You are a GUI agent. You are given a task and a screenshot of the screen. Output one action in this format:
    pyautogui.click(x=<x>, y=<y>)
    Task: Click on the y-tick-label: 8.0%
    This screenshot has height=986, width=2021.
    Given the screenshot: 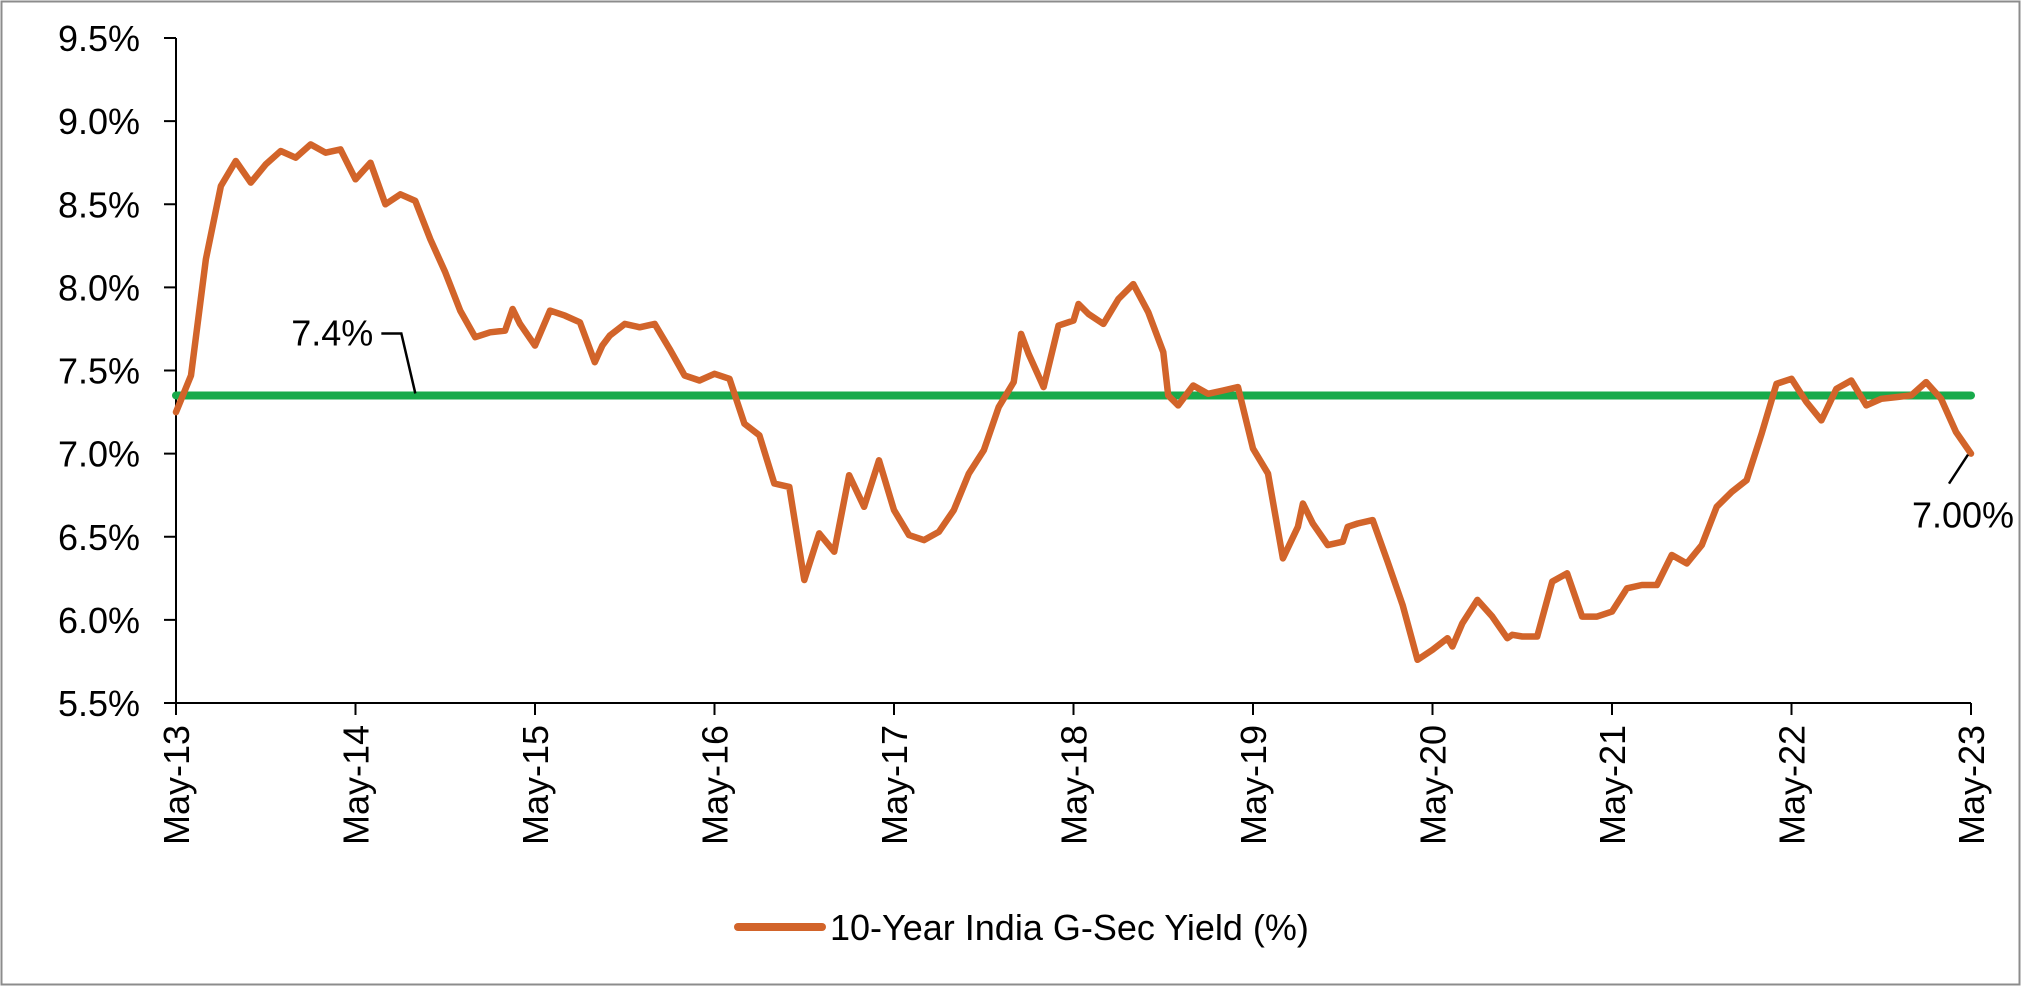 What is the action you would take?
    pyautogui.click(x=99, y=287)
    